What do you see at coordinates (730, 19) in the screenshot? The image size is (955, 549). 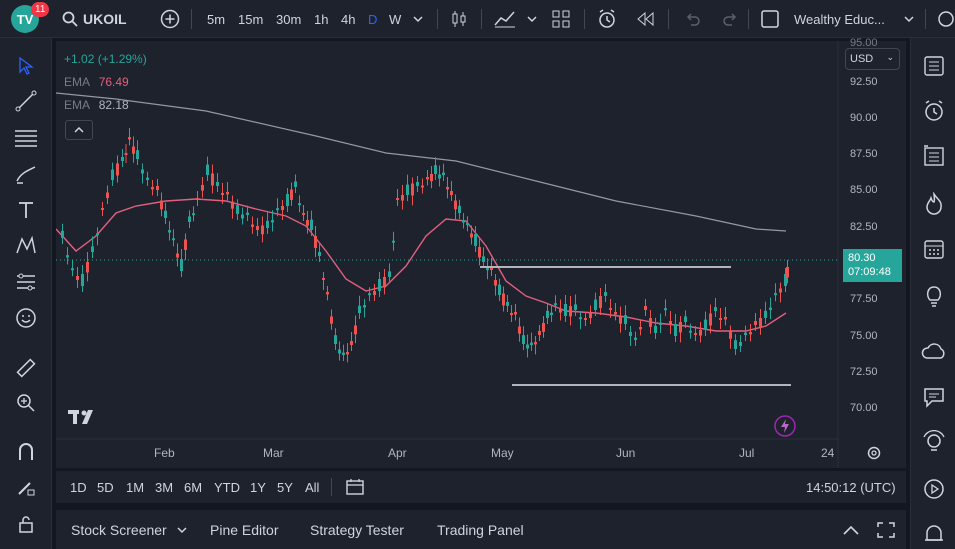 I see `redo-button` at bounding box center [730, 19].